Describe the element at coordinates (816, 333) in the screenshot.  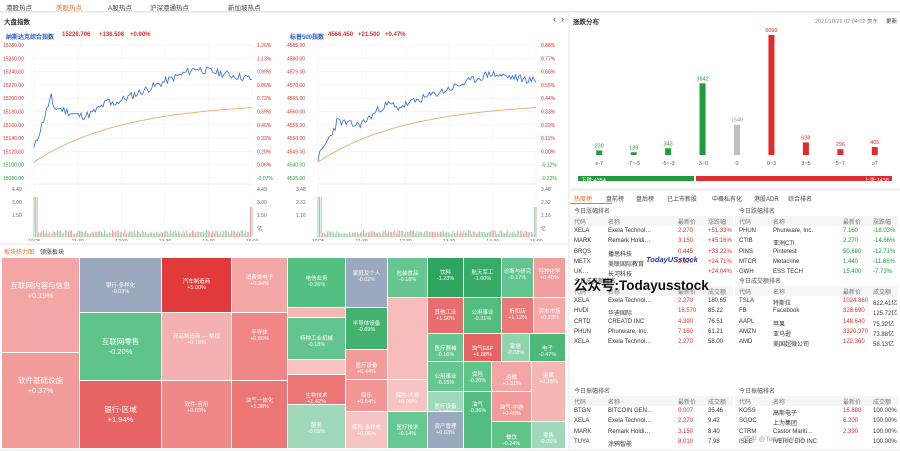
I see `table-row: AMZN 亚马逊 3320.370 73.88亿` at that location.